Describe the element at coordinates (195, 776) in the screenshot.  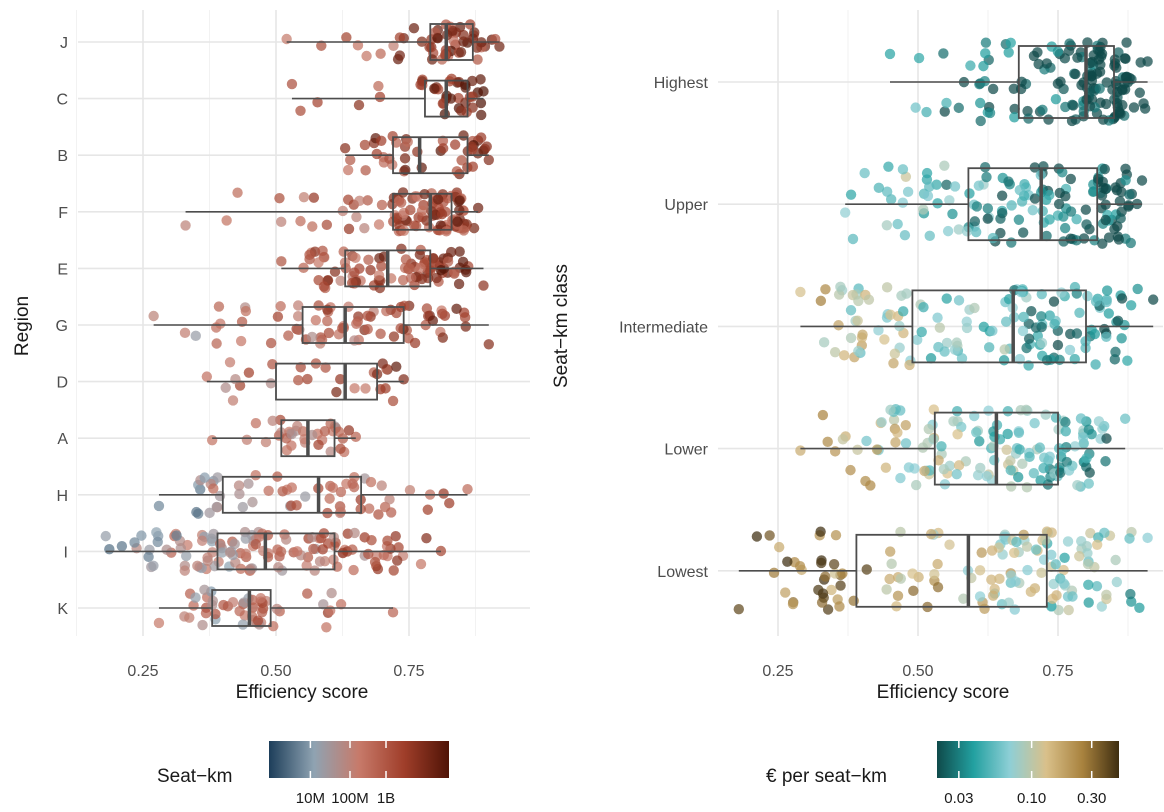
I see `left-legend-title: Seat−km` at that location.